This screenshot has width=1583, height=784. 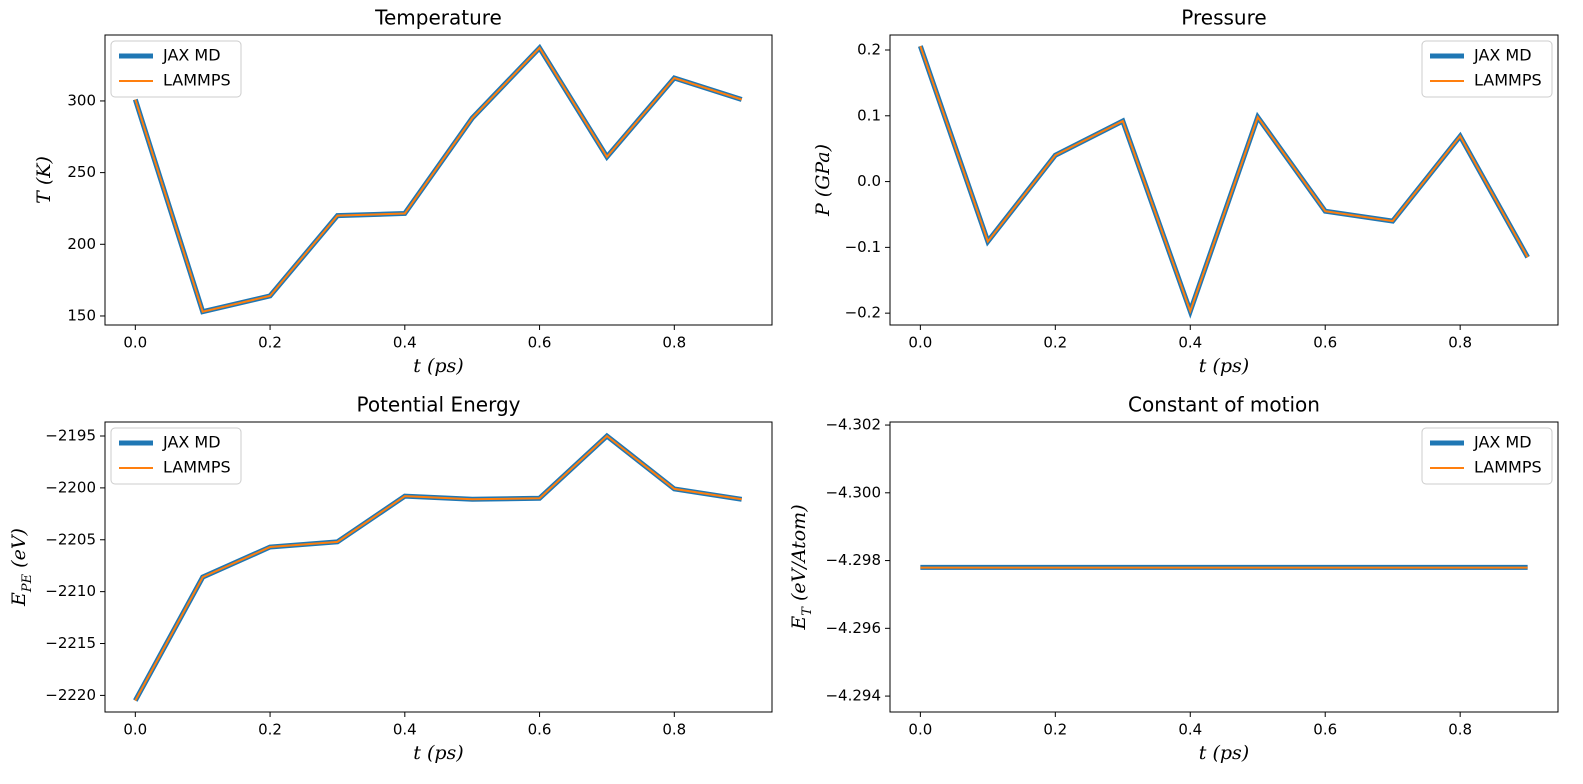 What do you see at coordinates (799, 555) in the screenshot?
I see `y-axis-label-part: (eV/Atom)` at bounding box center [799, 555].